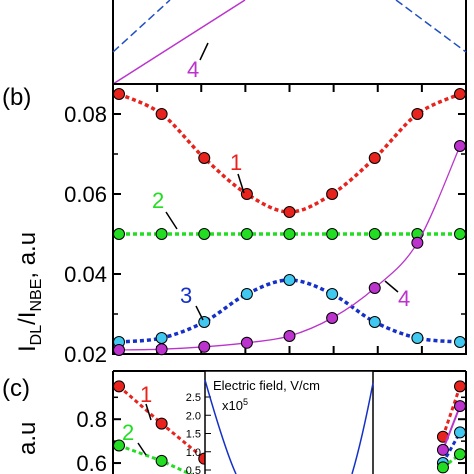 The width and height of the screenshot is (474, 474). What do you see at coordinates (85, 274) in the screenshot?
I see `b-y-tick-label: 0.04` at bounding box center [85, 274].